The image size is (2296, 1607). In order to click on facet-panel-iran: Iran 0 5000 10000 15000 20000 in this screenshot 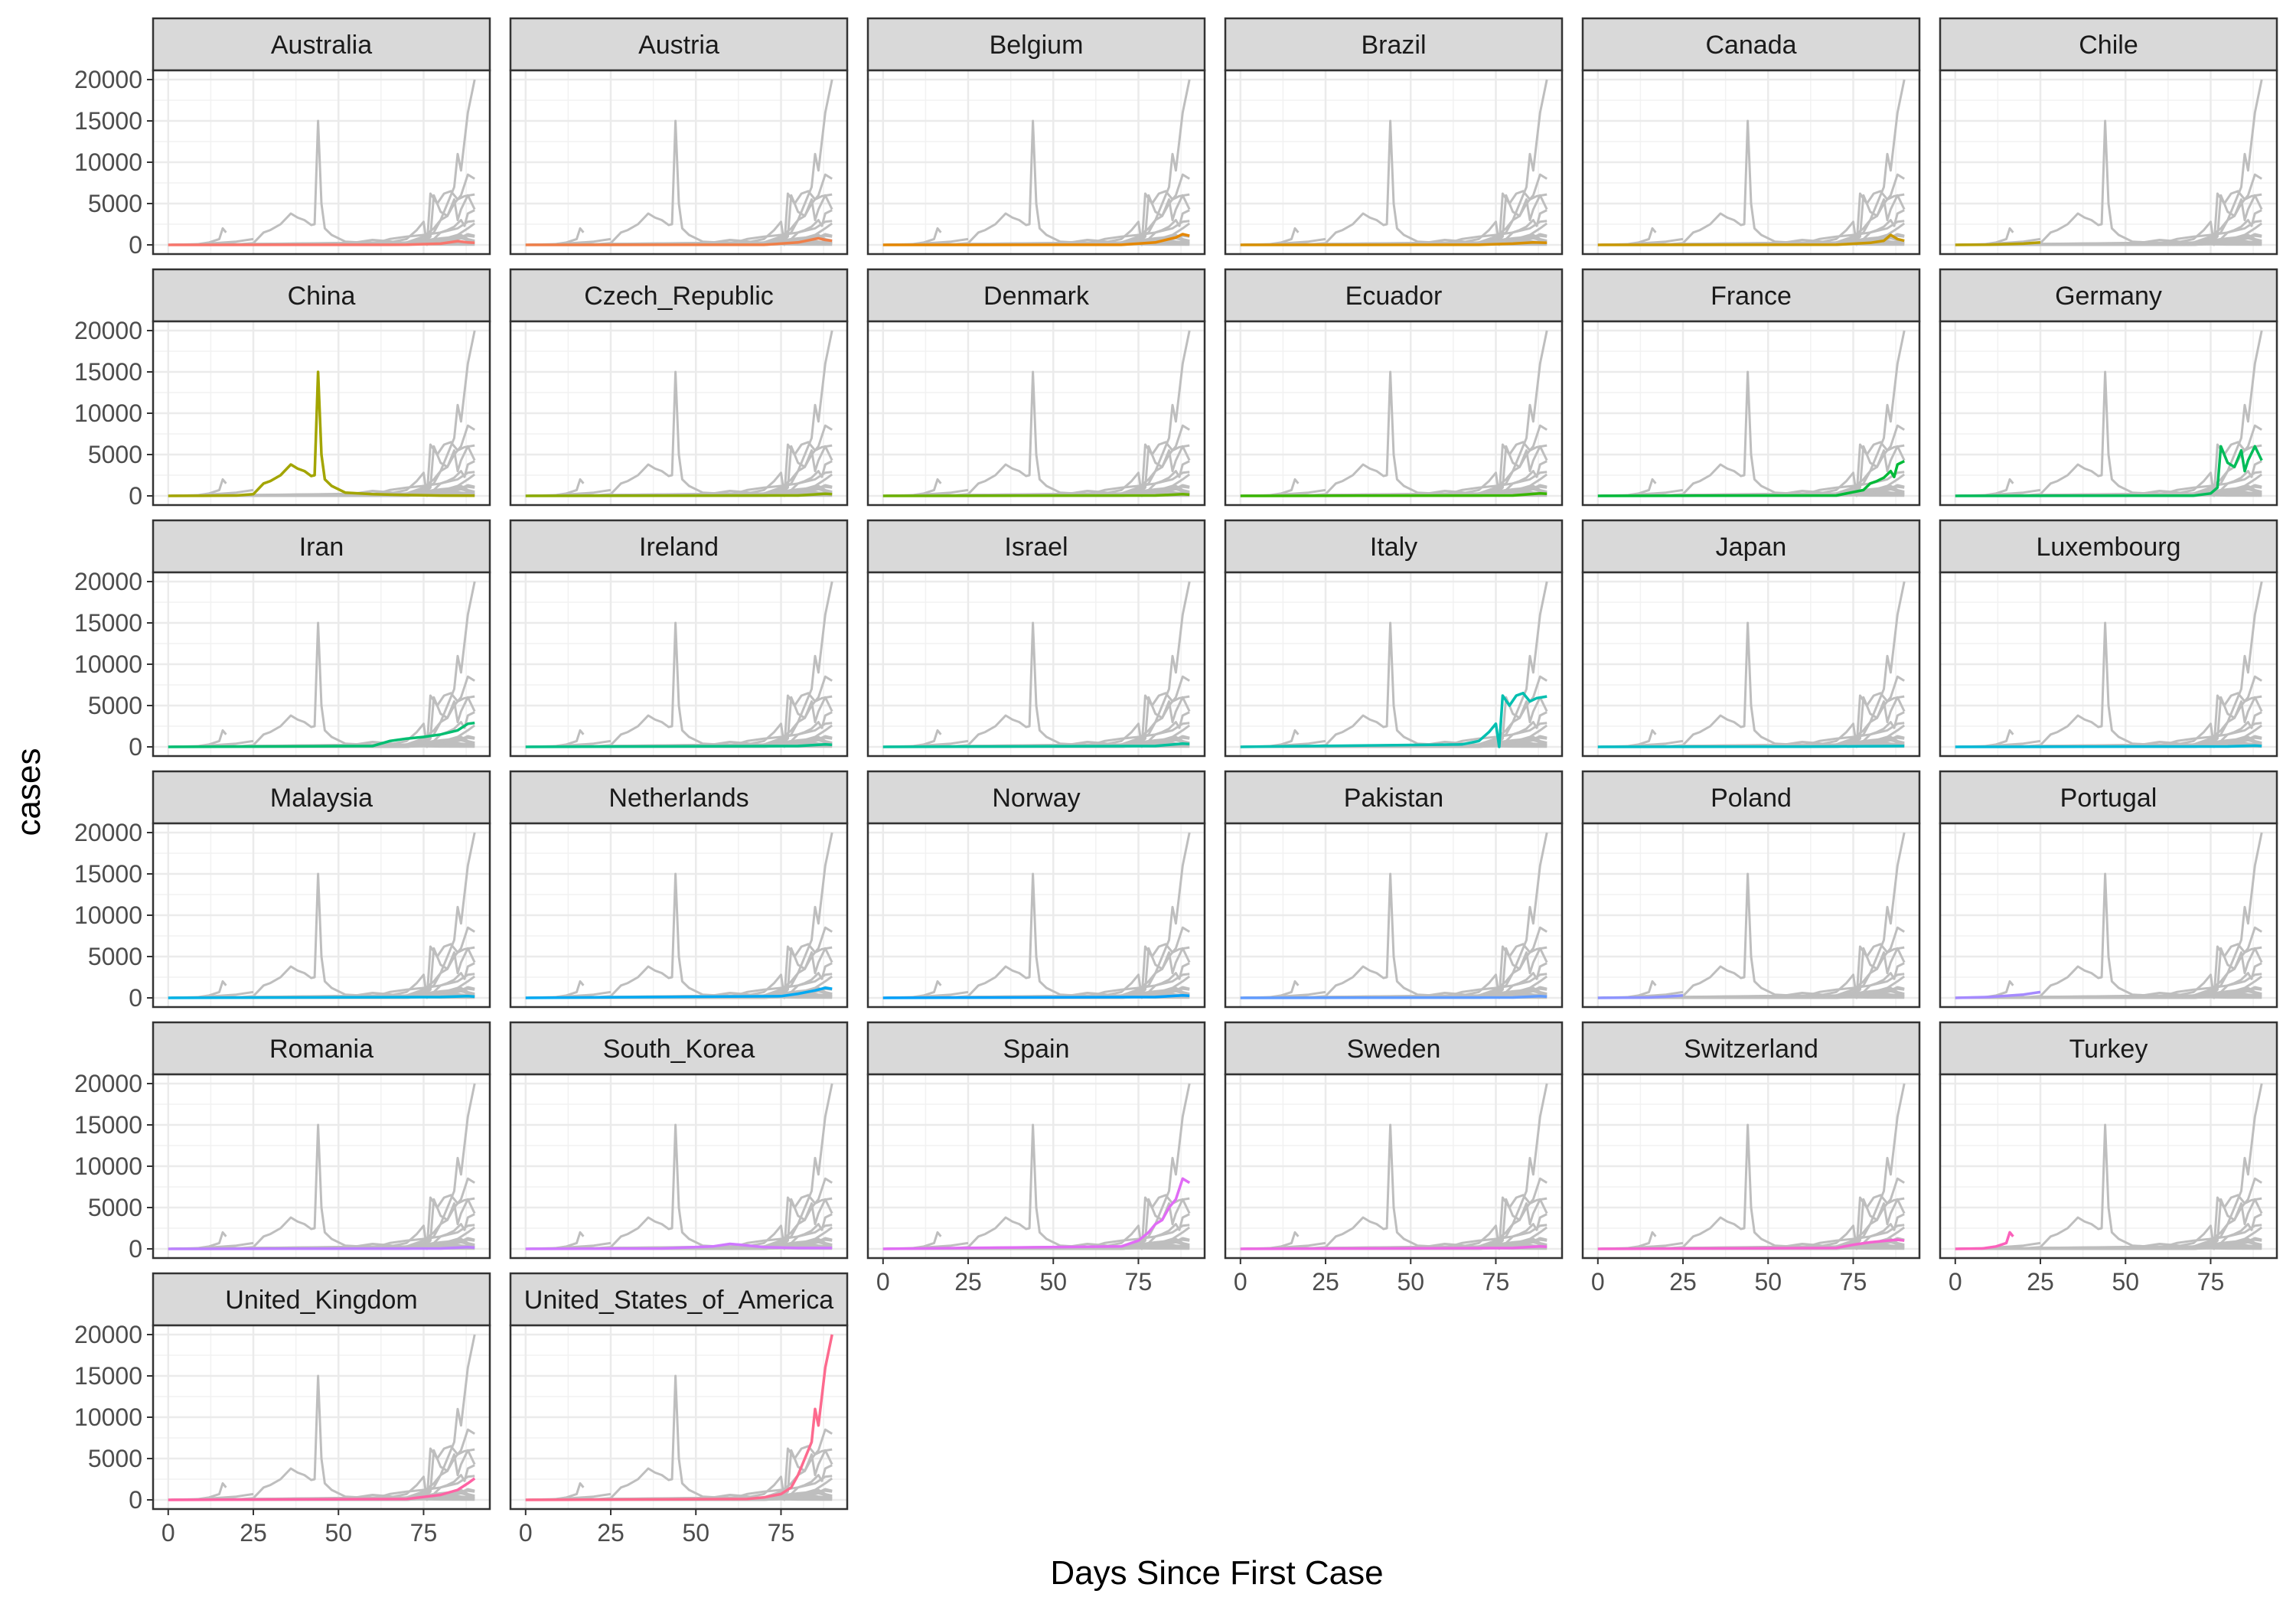, I will do `click(282, 640)`.